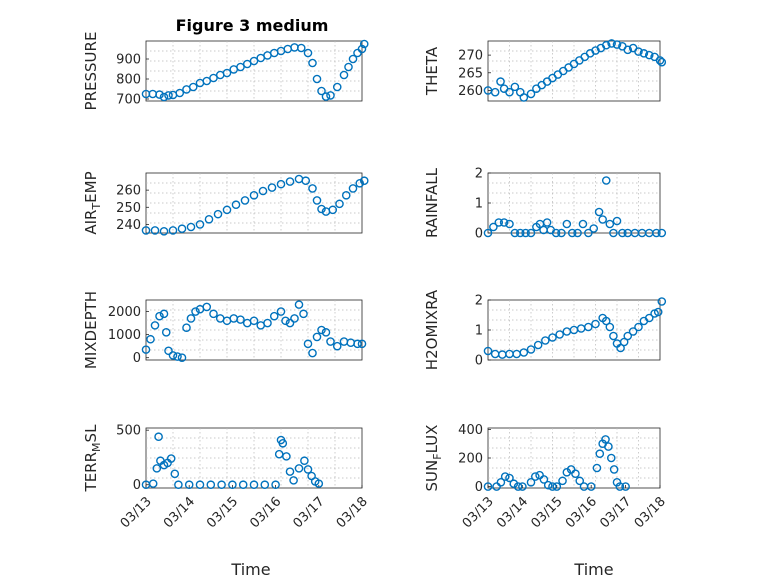  What do you see at coordinates (128, 225) in the screenshot?
I see `y-tick-label: 240` at bounding box center [128, 225].